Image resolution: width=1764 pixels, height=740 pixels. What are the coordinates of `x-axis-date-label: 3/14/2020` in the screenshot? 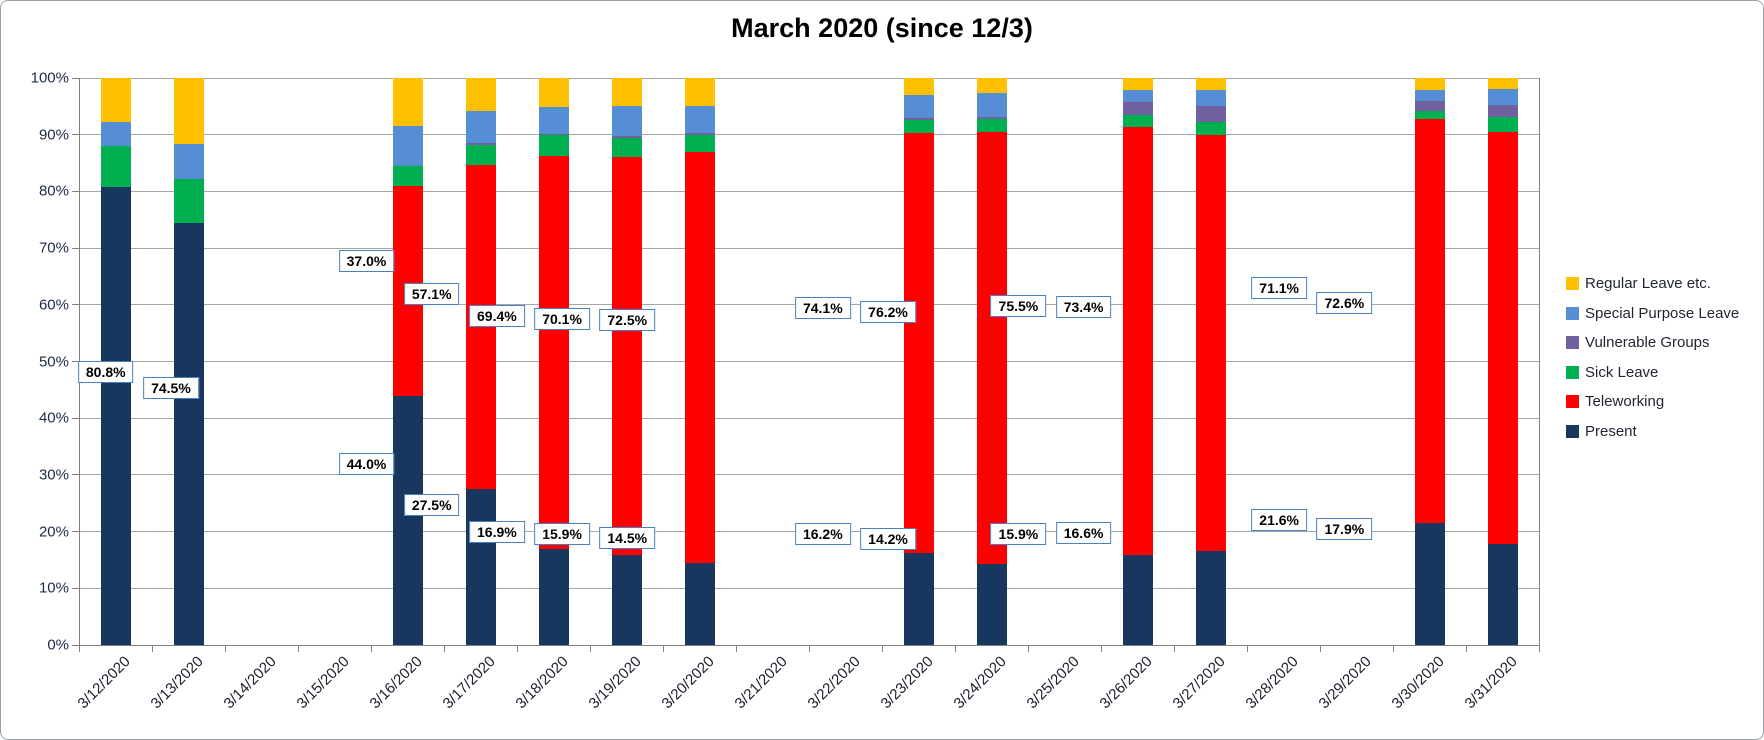 It's located at (250, 683).